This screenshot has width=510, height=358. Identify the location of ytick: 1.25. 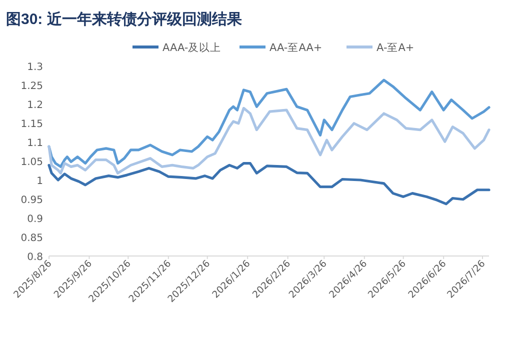
(31, 86).